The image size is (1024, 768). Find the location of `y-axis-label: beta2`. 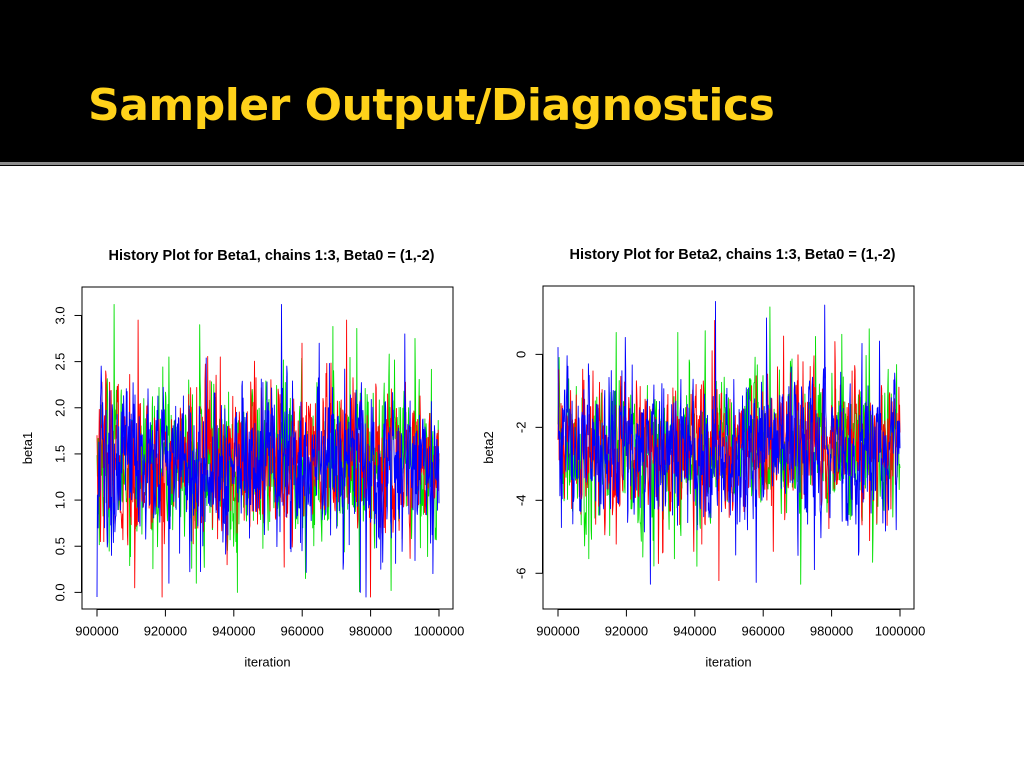

y-axis-label: beta2 is located at coordinates (488, 447).